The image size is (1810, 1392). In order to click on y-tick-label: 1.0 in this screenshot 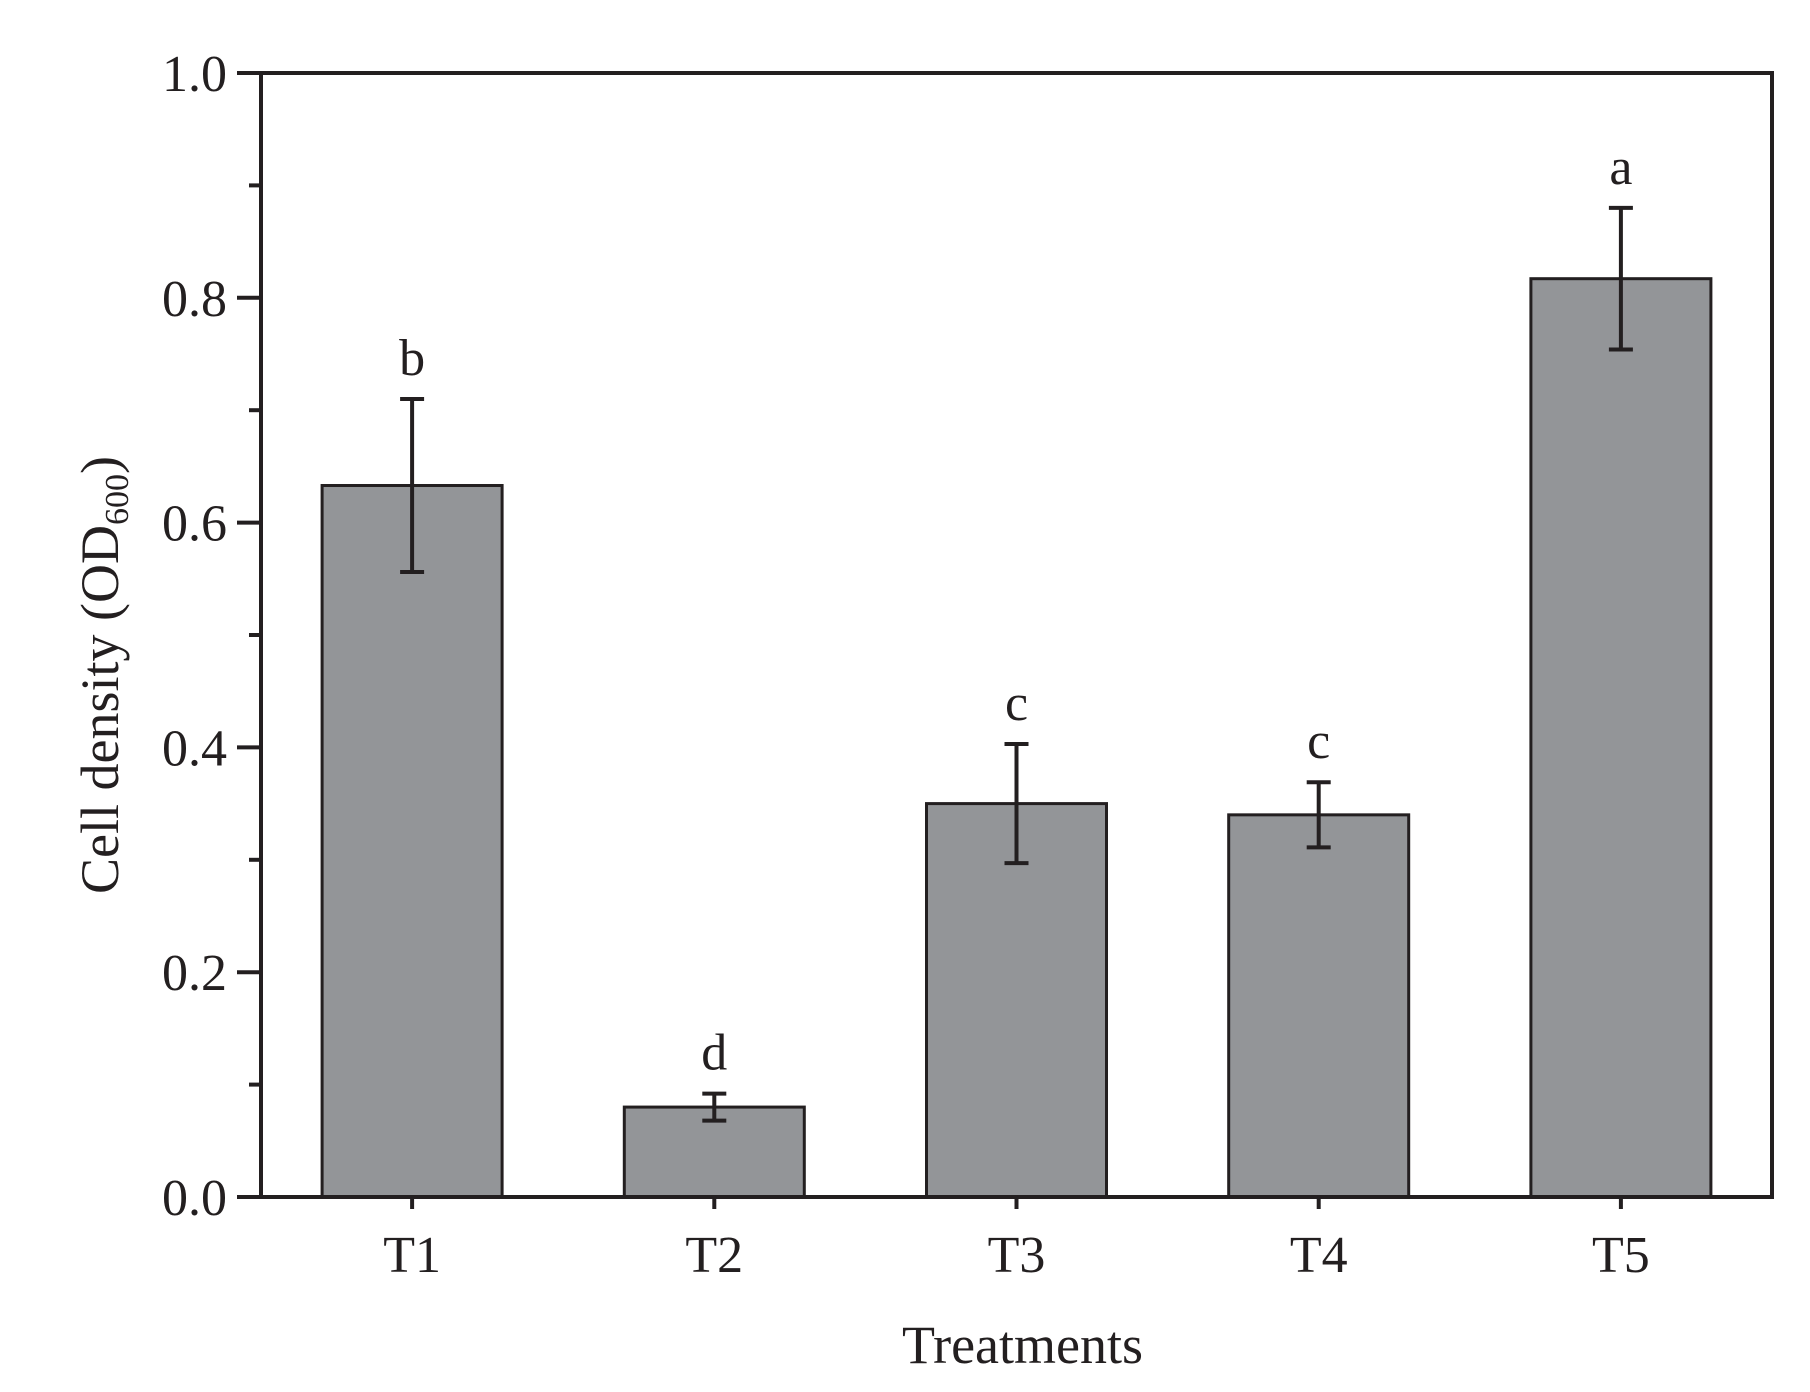, I will do `click(194, 74)`.